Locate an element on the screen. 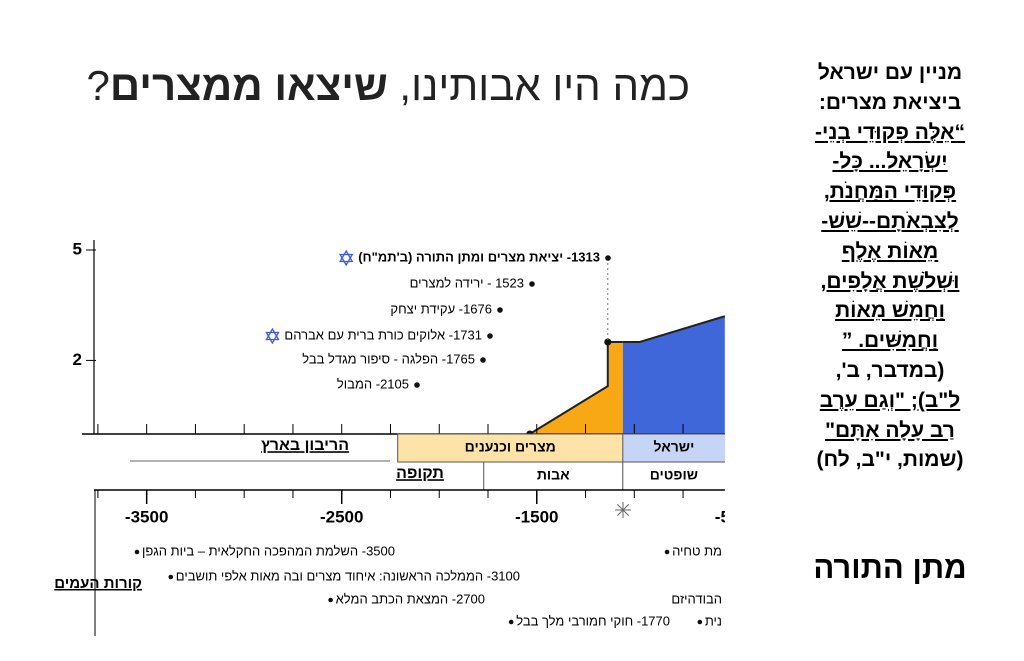  history-item: מת טחיה is located at coordinates (697, 550).